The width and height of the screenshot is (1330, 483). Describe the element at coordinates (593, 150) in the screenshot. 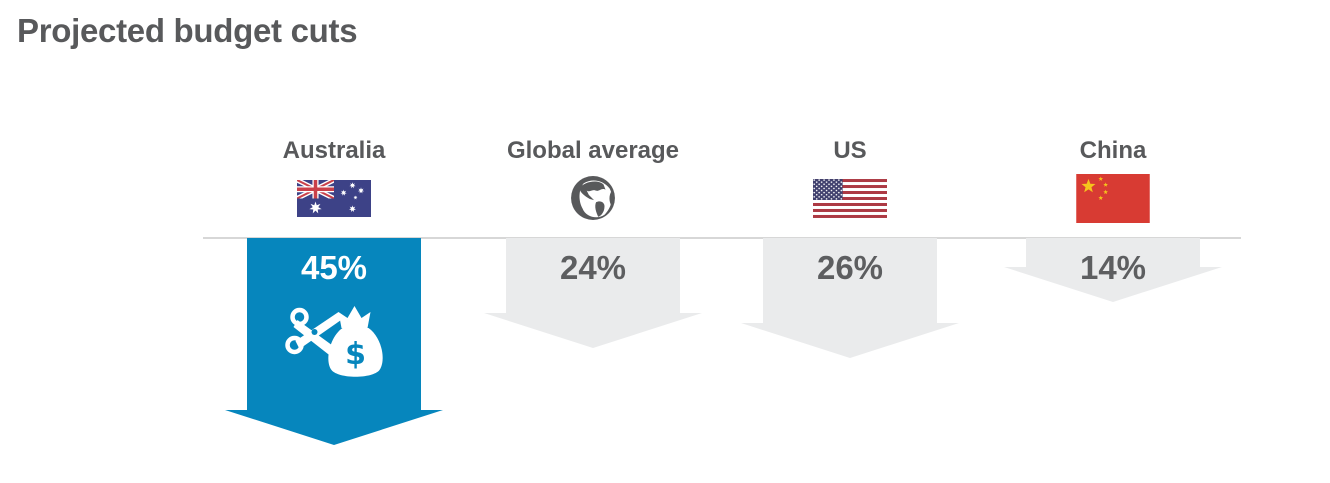

I see `country-label-global-average: Global average` at that location.